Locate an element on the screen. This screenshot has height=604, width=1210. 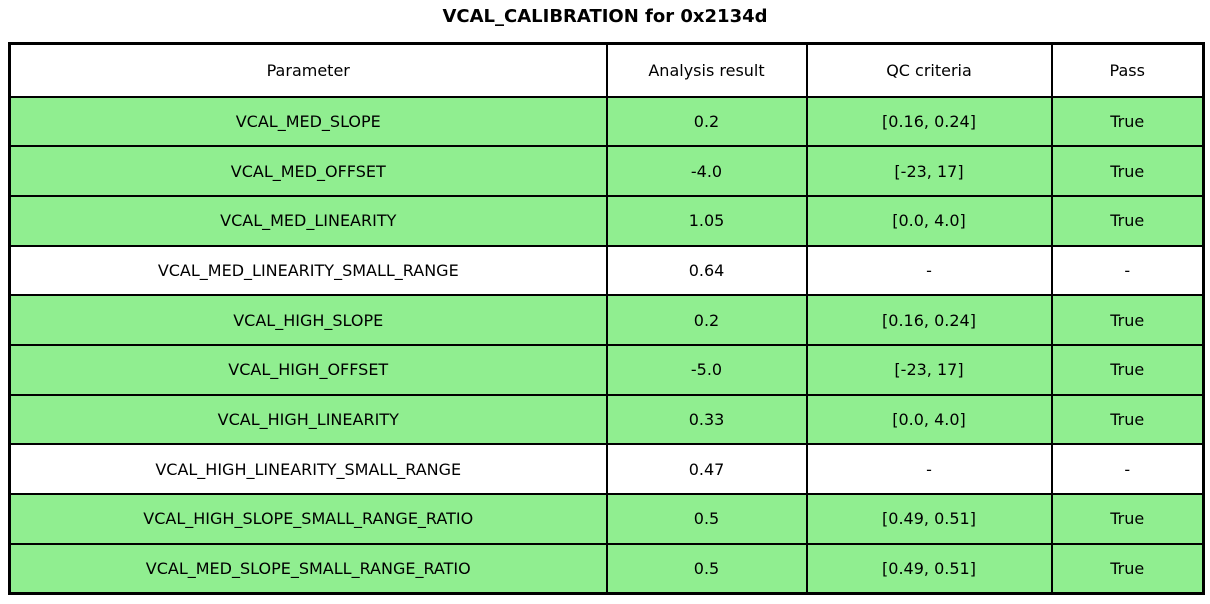
cell-analysis-result: -5.0 is located at coordinates (706, 369).